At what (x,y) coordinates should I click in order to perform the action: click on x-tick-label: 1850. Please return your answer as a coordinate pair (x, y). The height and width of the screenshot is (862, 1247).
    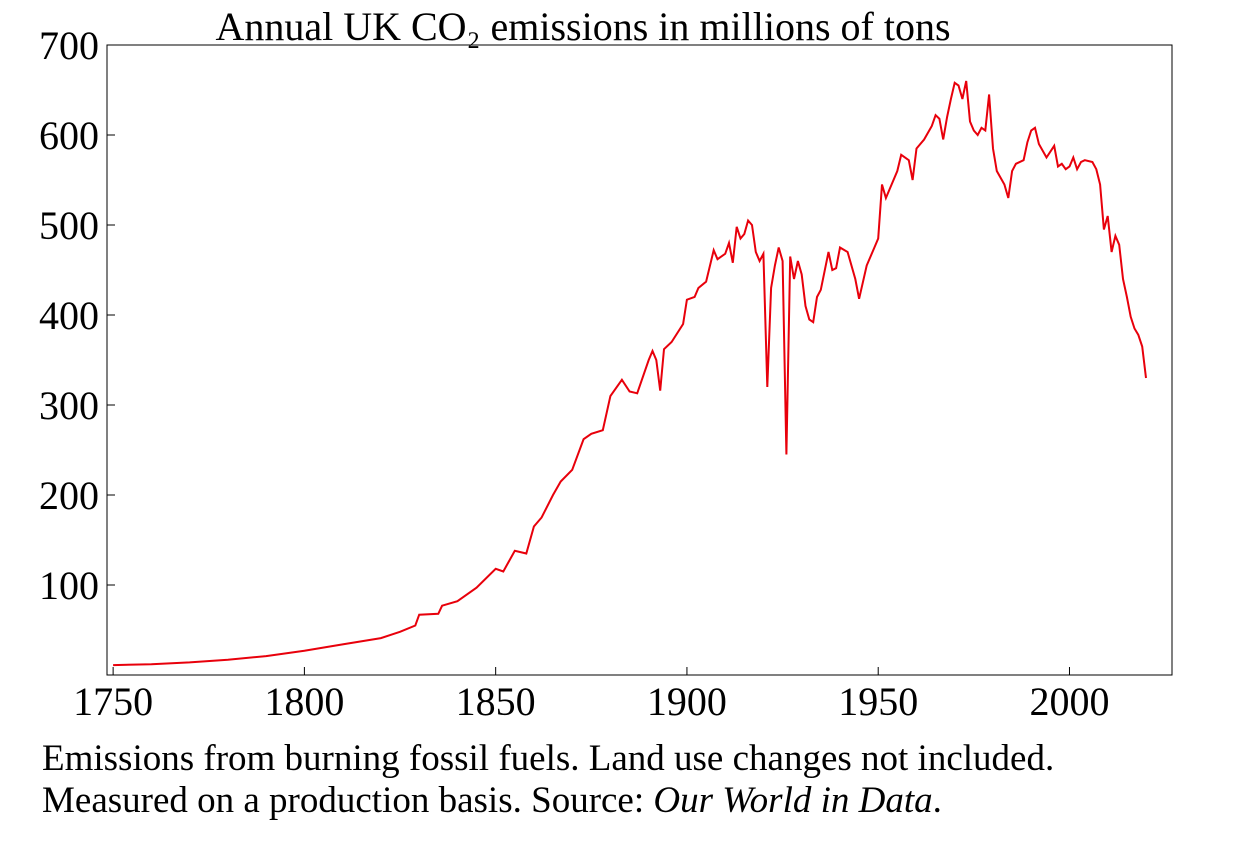
    Looking at the image, I should click on (496, 701).